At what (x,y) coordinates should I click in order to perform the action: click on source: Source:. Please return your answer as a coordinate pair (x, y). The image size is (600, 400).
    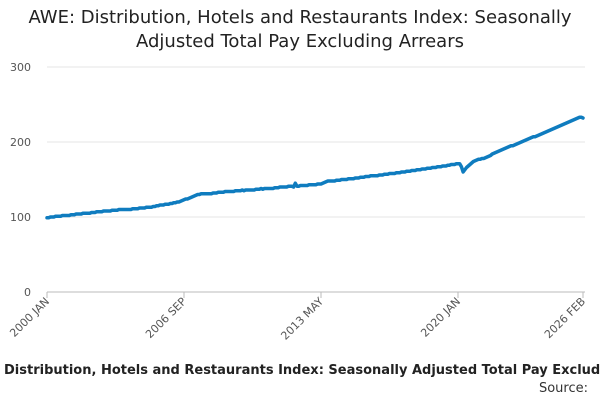
    Looking at the image, I should click on (563, 388).